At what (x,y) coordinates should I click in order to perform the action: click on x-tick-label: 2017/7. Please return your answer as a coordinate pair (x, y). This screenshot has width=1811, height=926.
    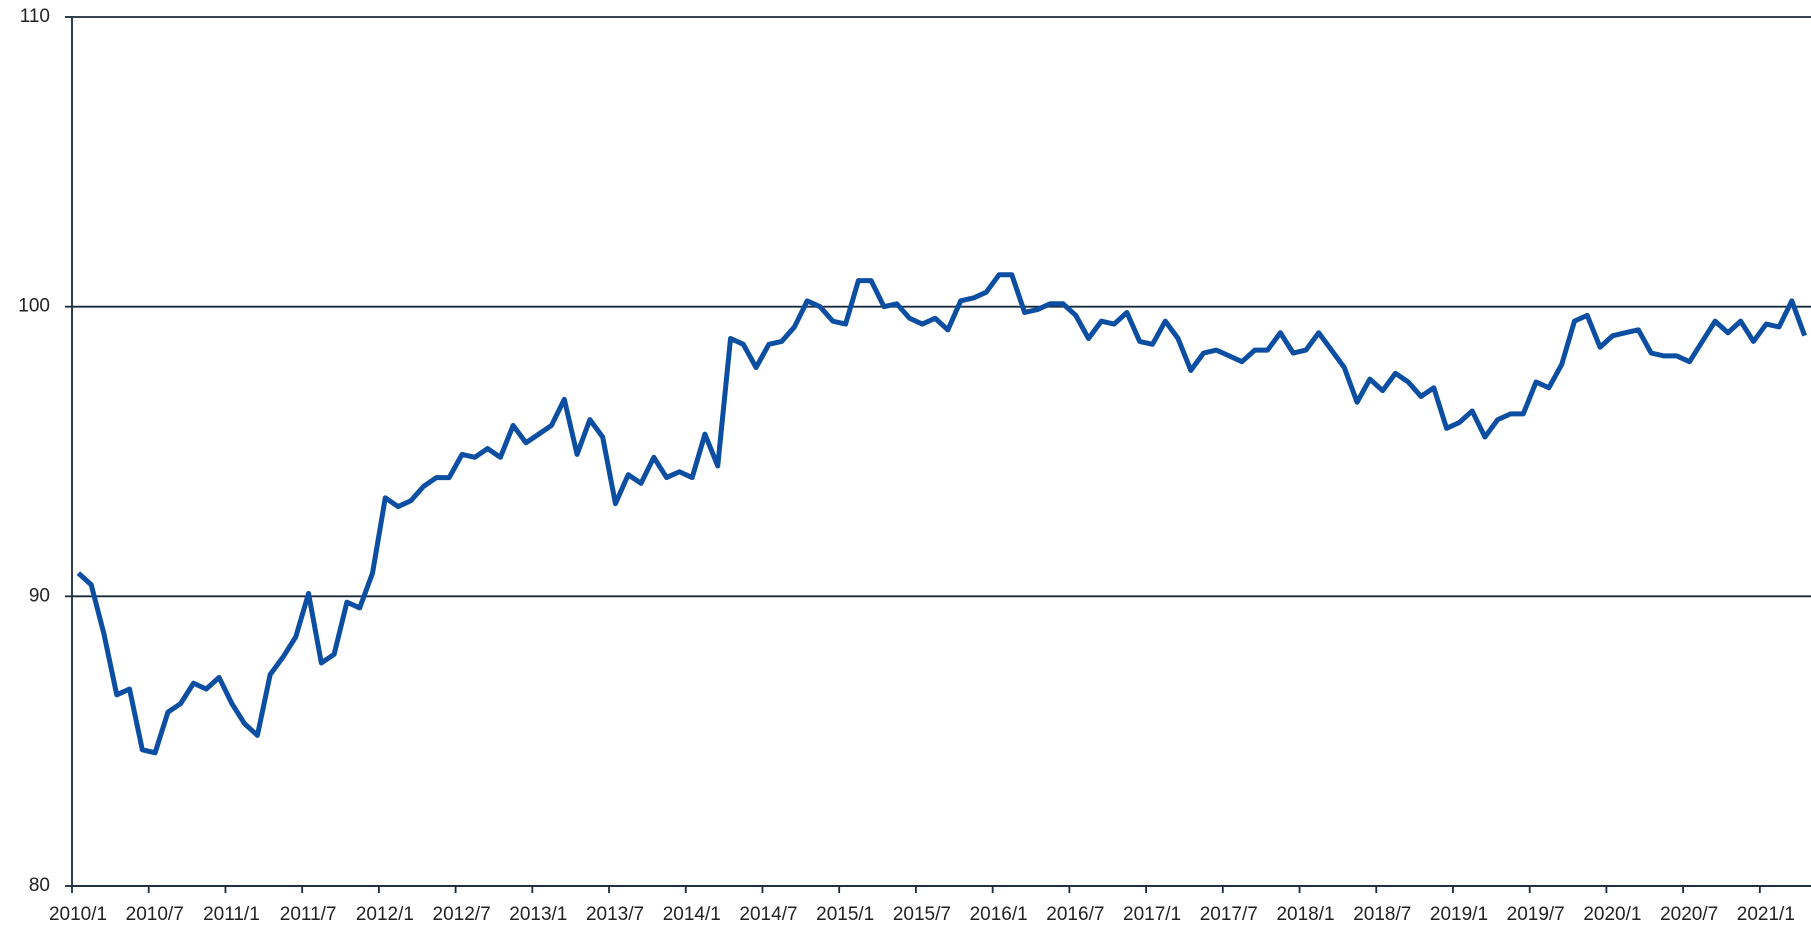
    Looking at the image, I should click on (1229, 914).